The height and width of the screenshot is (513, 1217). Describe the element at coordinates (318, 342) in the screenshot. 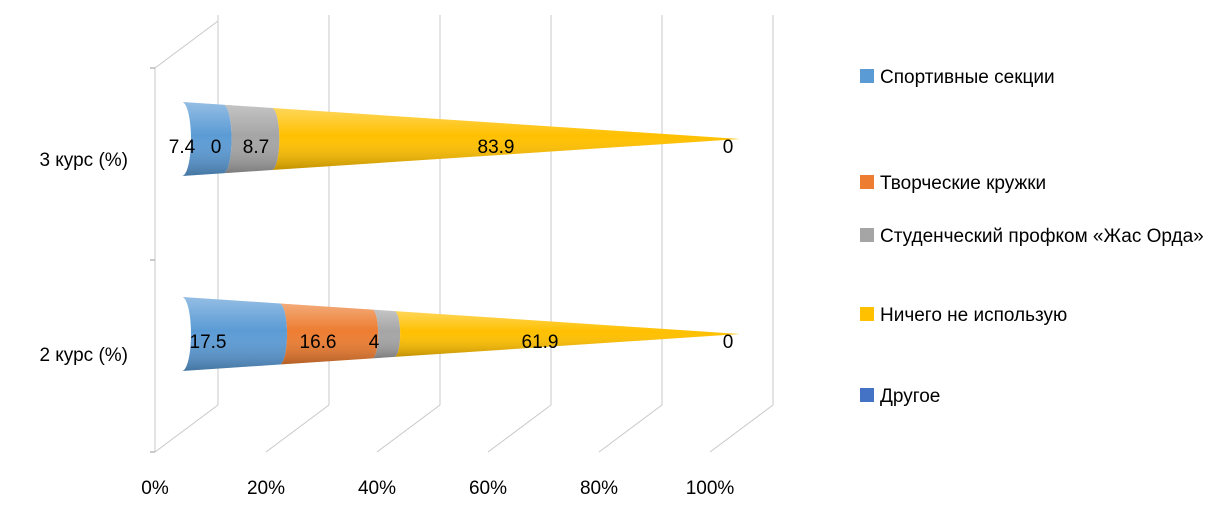

I see `data-label: 16.6` at that location.